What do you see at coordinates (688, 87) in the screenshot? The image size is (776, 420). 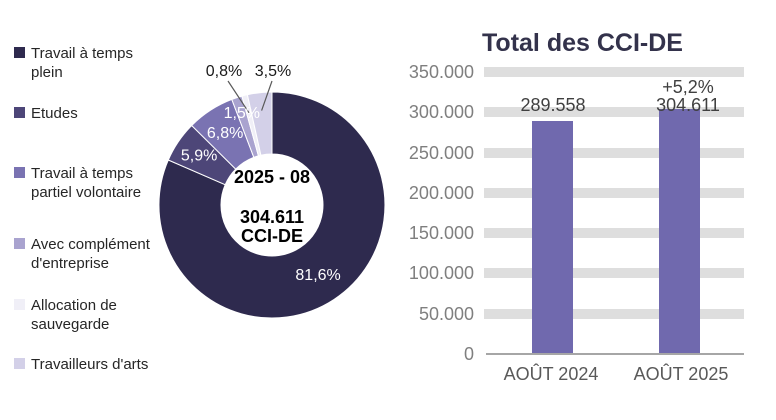 I see `bar-annotation-growth: +5,2%` at bounding box center [688, 87].